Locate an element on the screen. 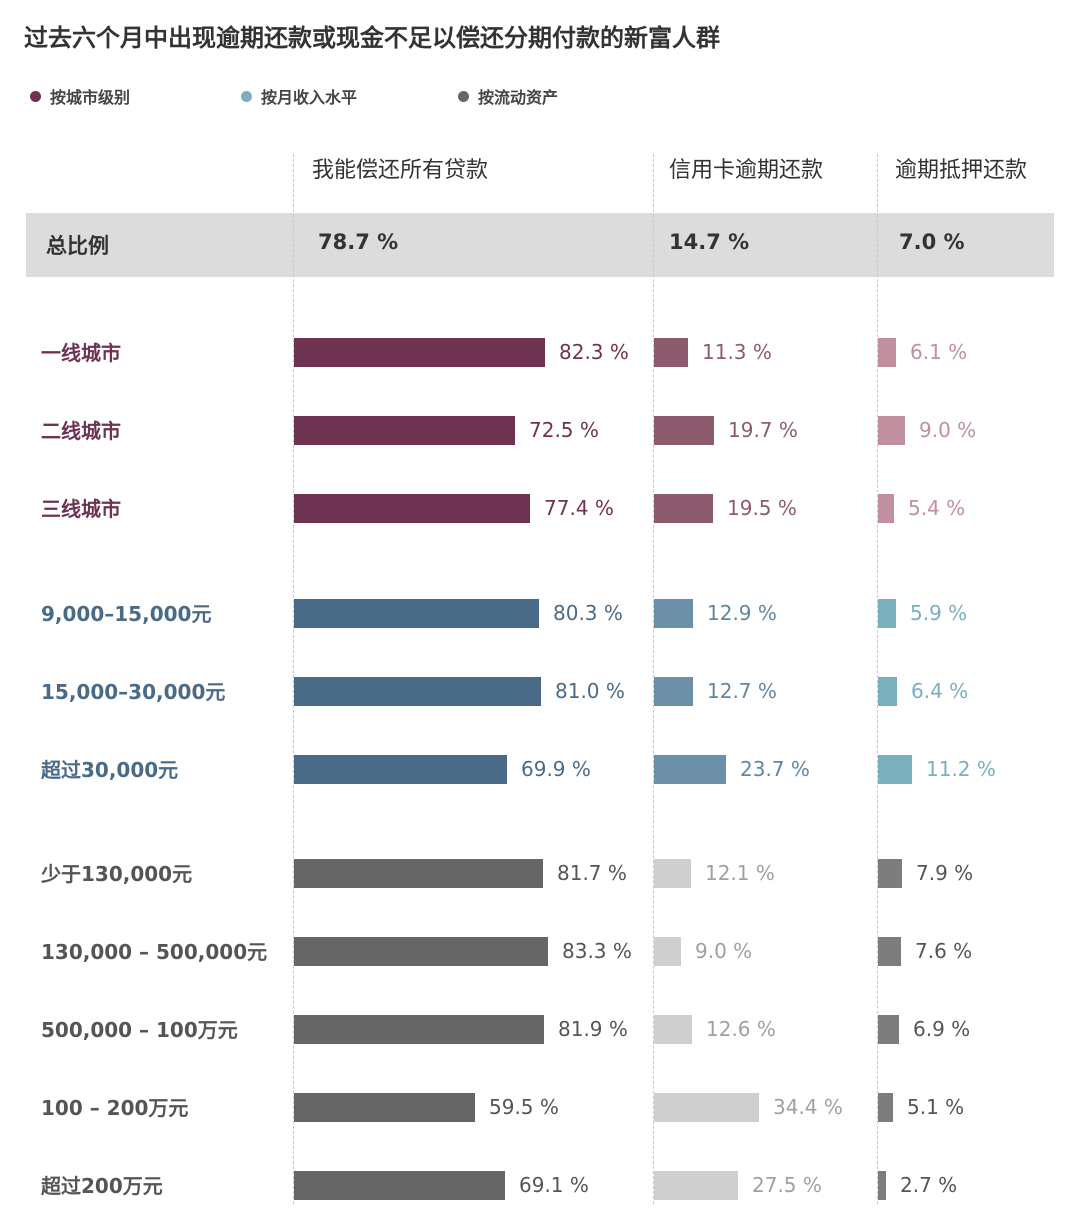  total-value-mortgage-late: 7.0 % is located at coordinates (932, 242).